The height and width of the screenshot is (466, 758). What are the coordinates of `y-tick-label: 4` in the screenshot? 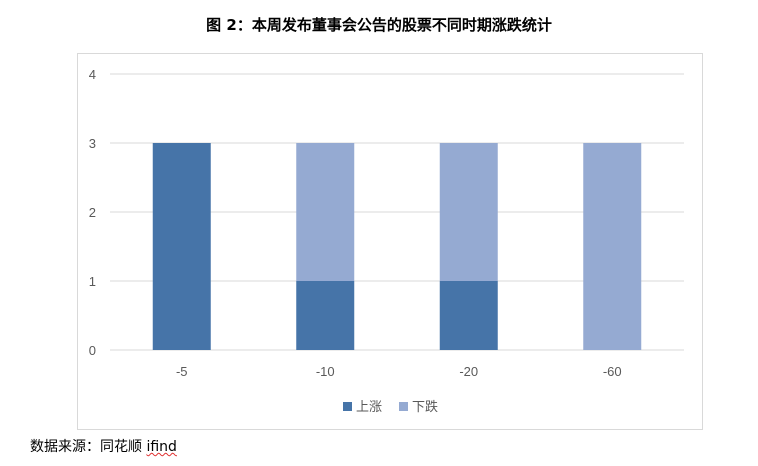 It's located at (92, 74).